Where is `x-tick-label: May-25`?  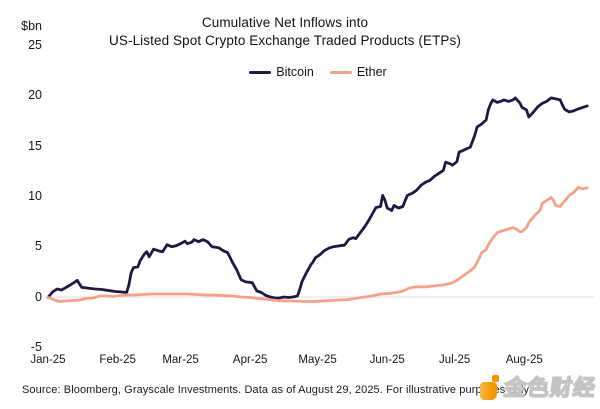
x-tick-label: May-25 is located at coordinates (317, 360).